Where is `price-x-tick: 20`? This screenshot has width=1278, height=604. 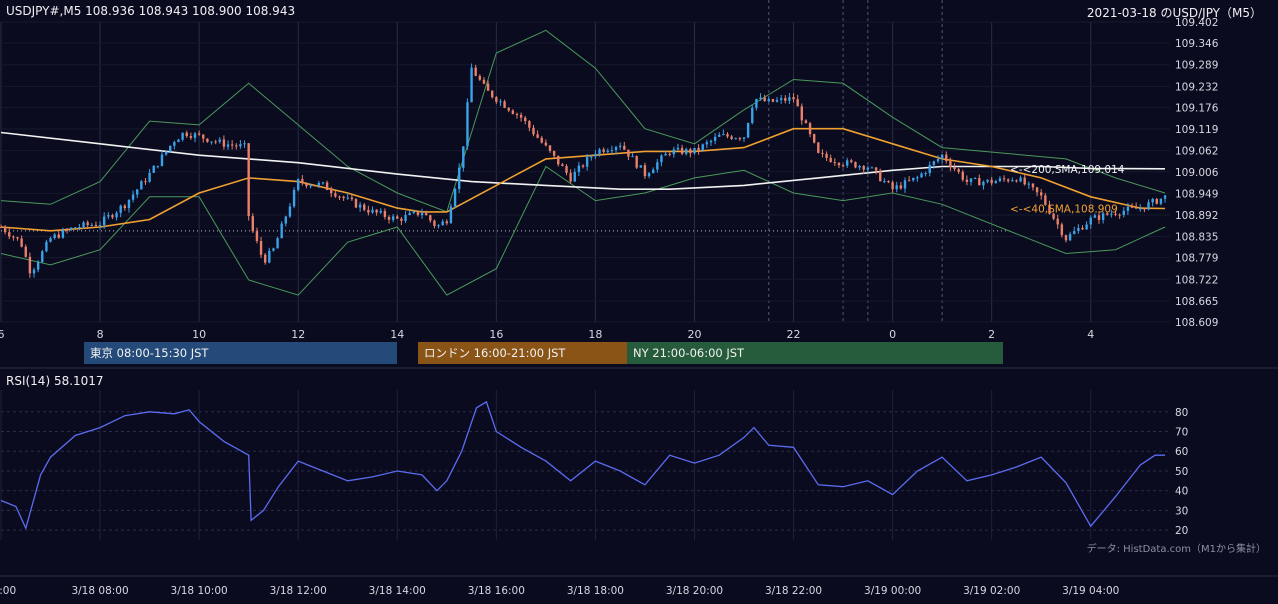 price-x-tick: 20 is located at coordinates (694, 334).